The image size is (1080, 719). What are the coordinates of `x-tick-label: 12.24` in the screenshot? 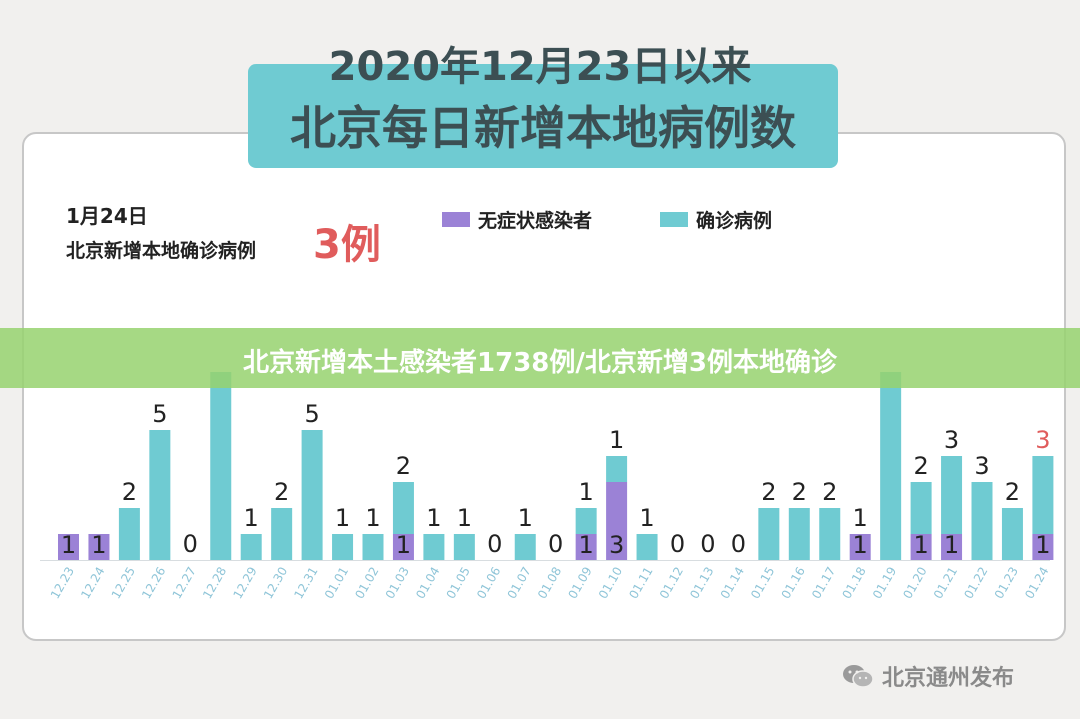 It's located at (92, 583).